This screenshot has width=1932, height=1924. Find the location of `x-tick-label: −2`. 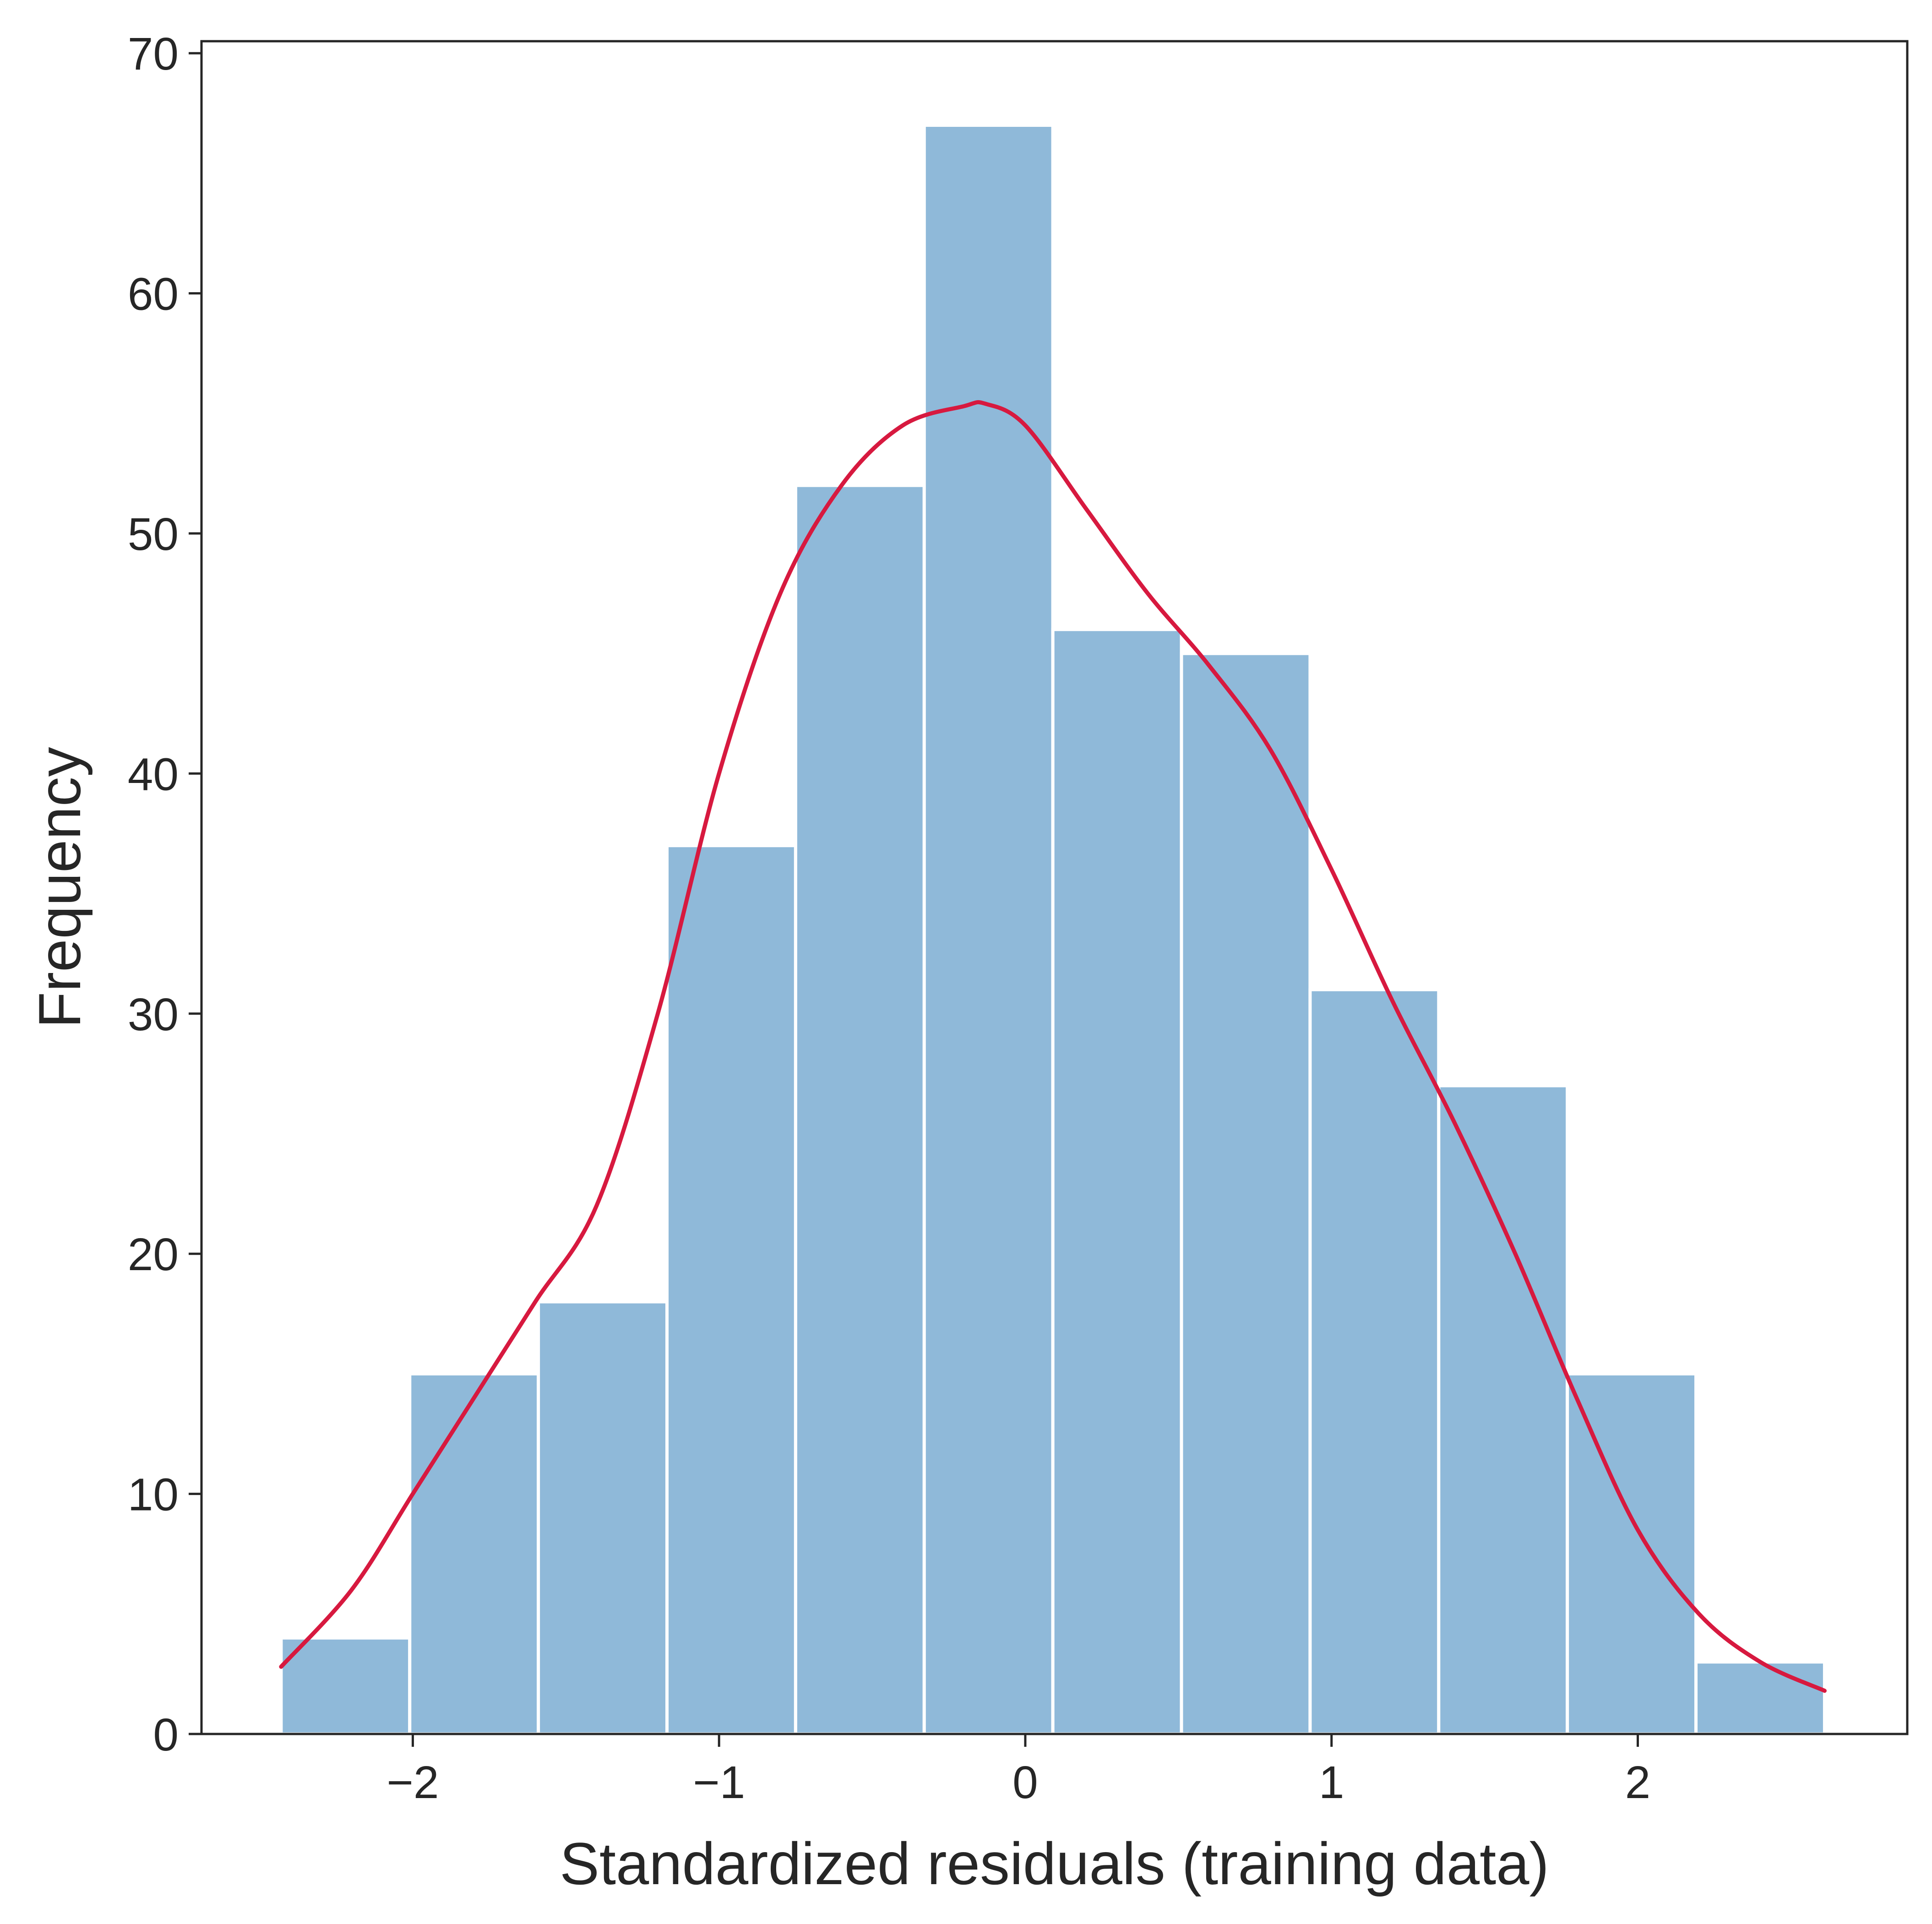

x-tick-label: −2 is located at coordinates (412, 1782).